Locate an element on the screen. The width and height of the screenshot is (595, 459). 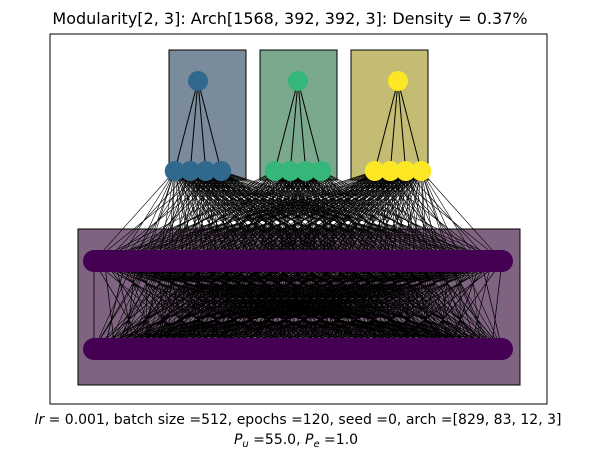
caption-lr-label: lr is located at coordinates (40, 420).